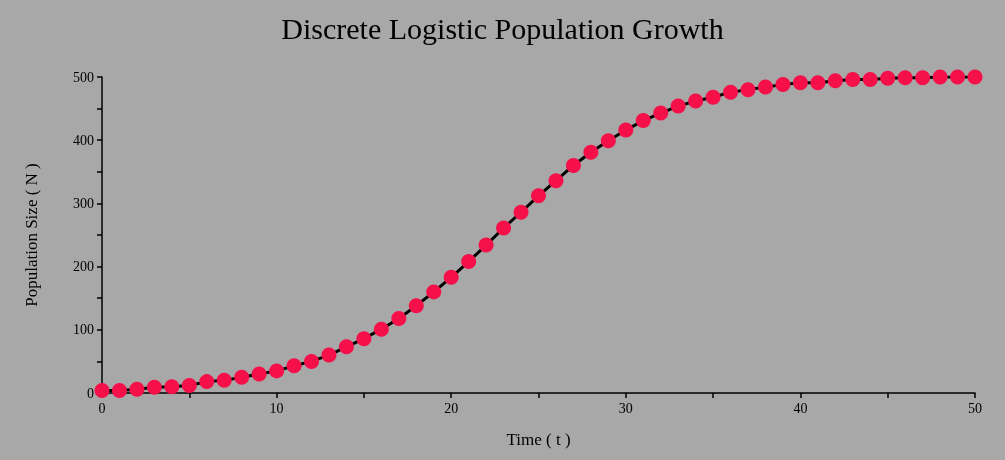 The height and width of the screenshot is (460, 1005). Describe the element at coordinates (90, 393) in the screenshot. I see `y-tick-label: 0` at that location.